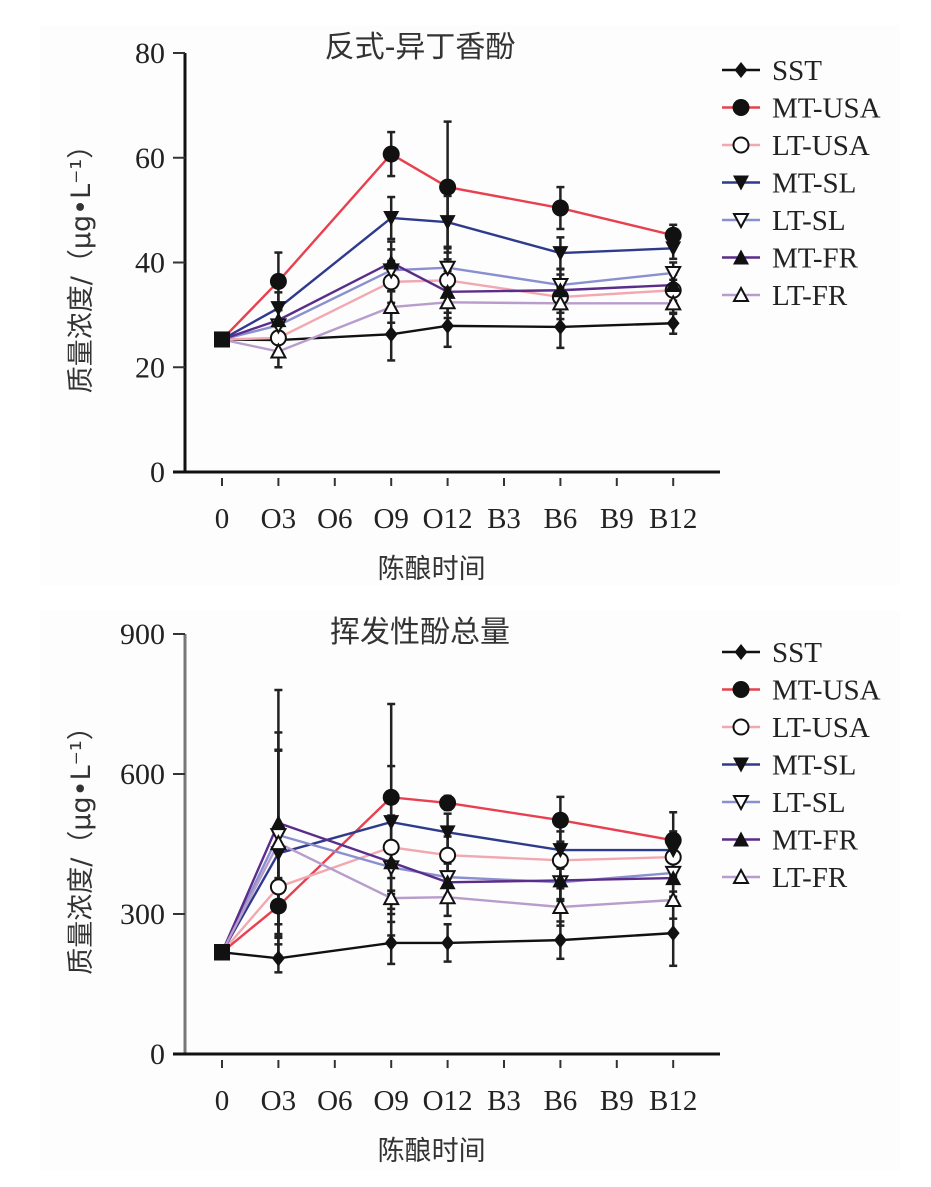  I want to click on series-line-lt-sl, so click(447, 303).